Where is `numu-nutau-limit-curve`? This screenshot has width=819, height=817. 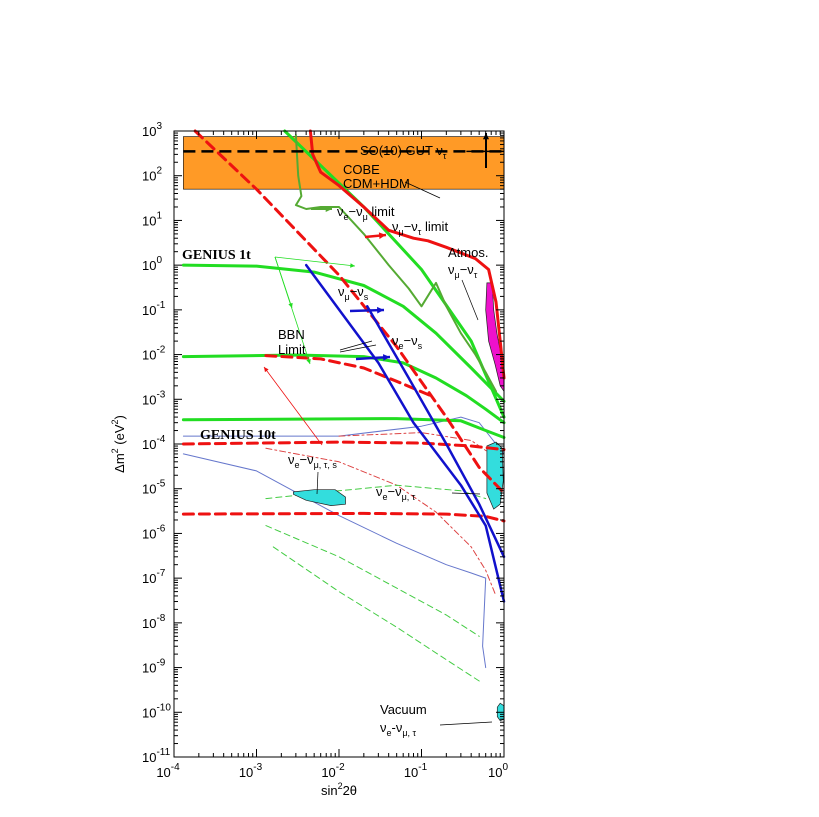 numu-nutau-limit-curve is located at coordinates (407, 254).